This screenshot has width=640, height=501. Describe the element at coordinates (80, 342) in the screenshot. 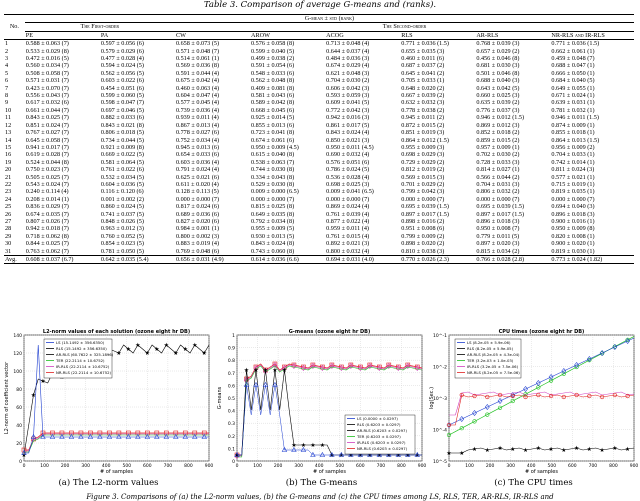

I see `legend-entry: LS (15.1492 ± 356.6350)` at that location.